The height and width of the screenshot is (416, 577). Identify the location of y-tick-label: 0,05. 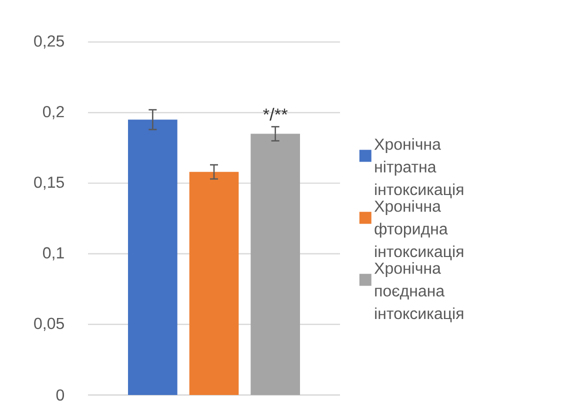
(49, 324).